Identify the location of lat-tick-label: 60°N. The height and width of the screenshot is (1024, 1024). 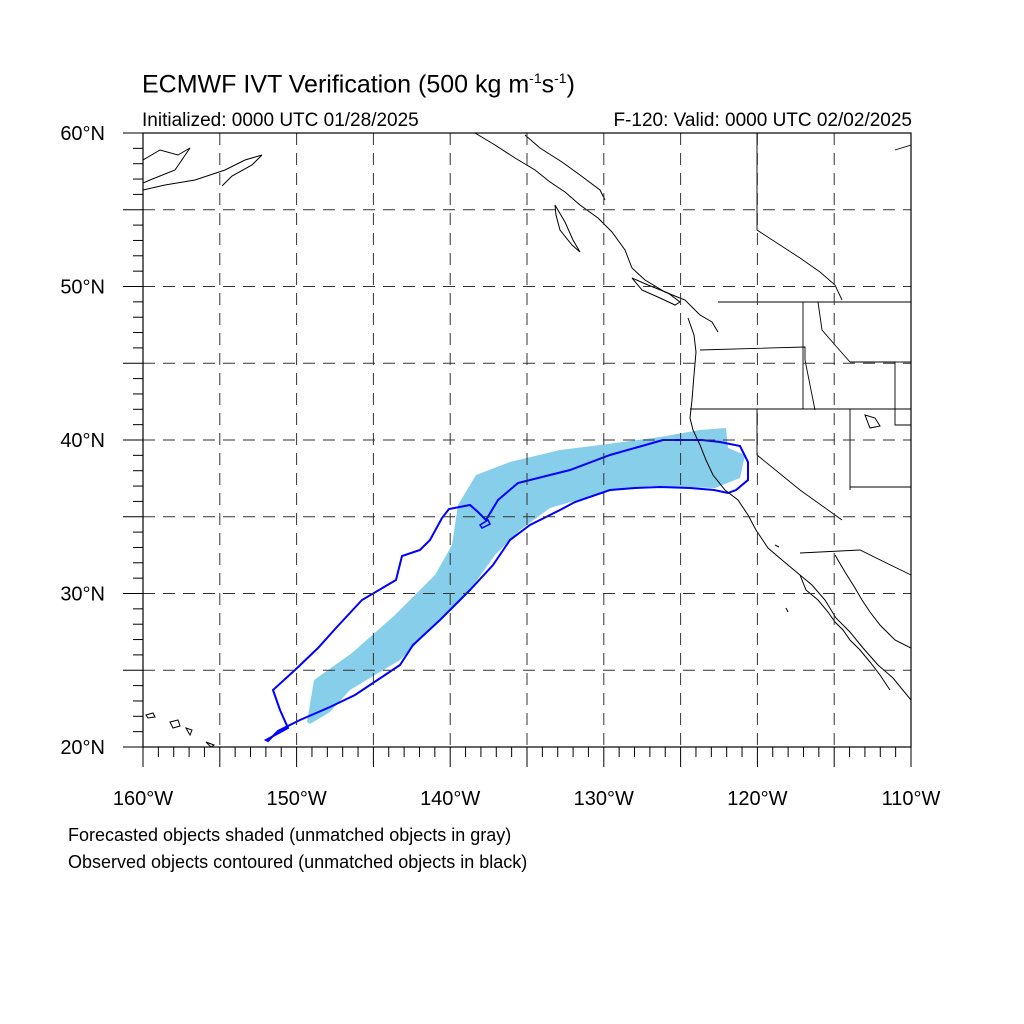
(82, 134).